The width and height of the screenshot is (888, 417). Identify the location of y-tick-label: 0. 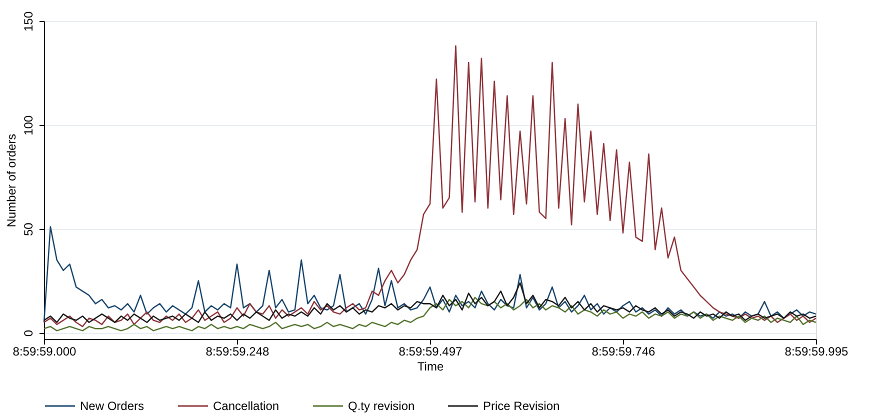
(29, 333).